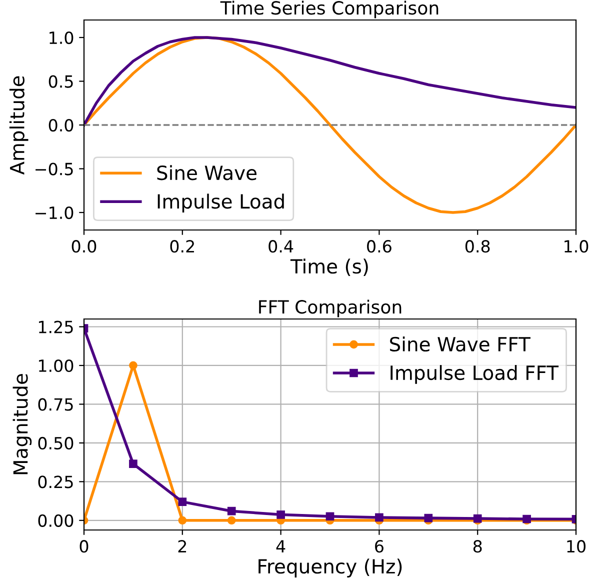 This screenshot has height=581, width=602. I want to click on x-tick-label: 0.2, so click(182, 246).